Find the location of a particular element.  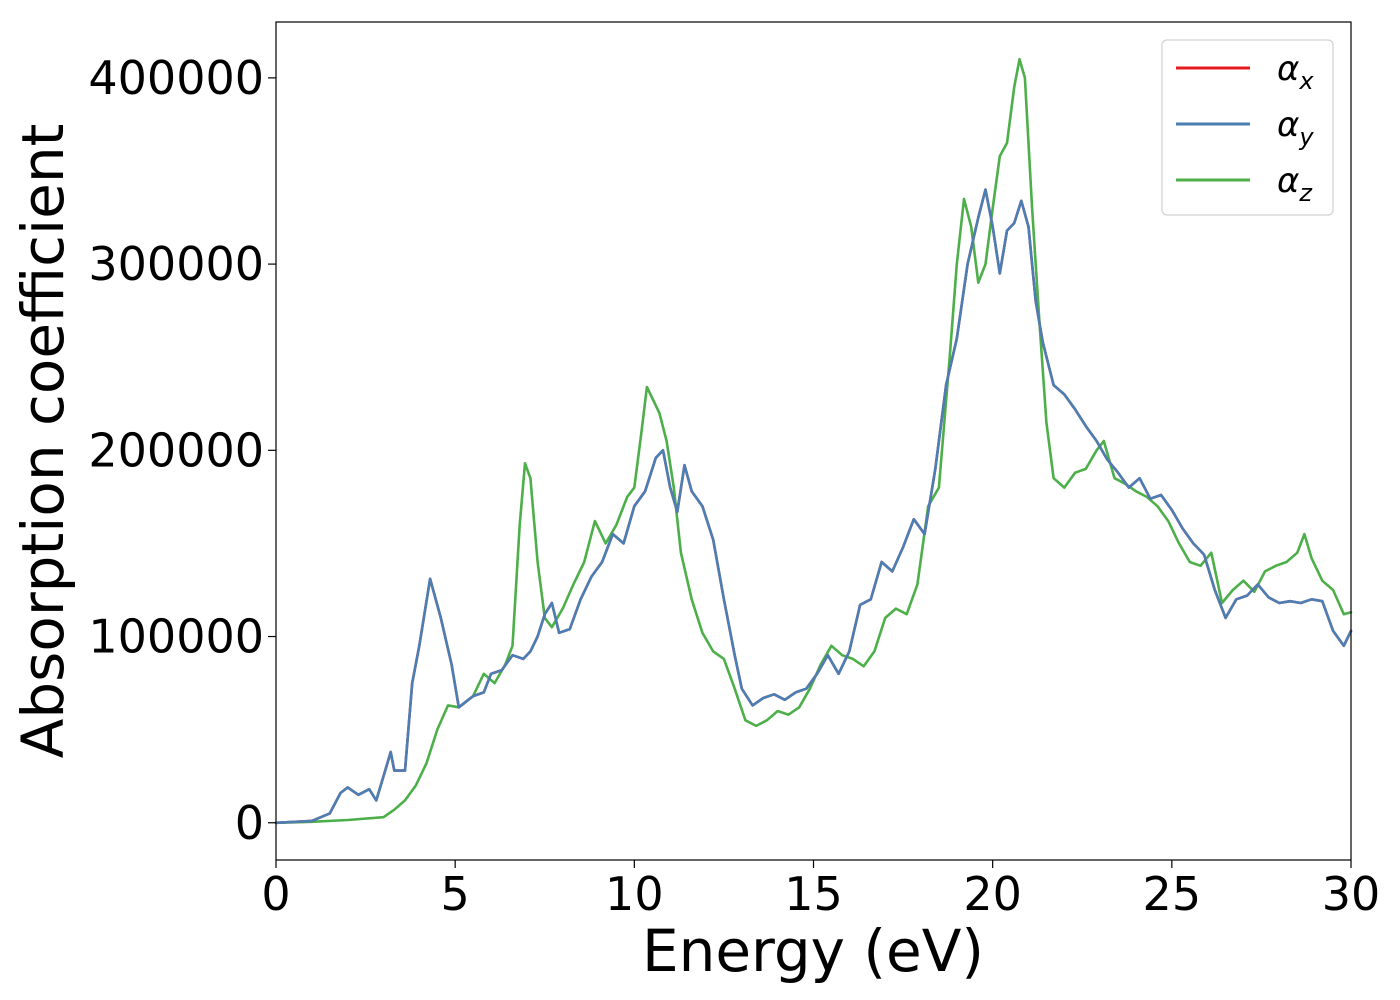

x-tick-label: 25 is located at coordinates (1172, 894).